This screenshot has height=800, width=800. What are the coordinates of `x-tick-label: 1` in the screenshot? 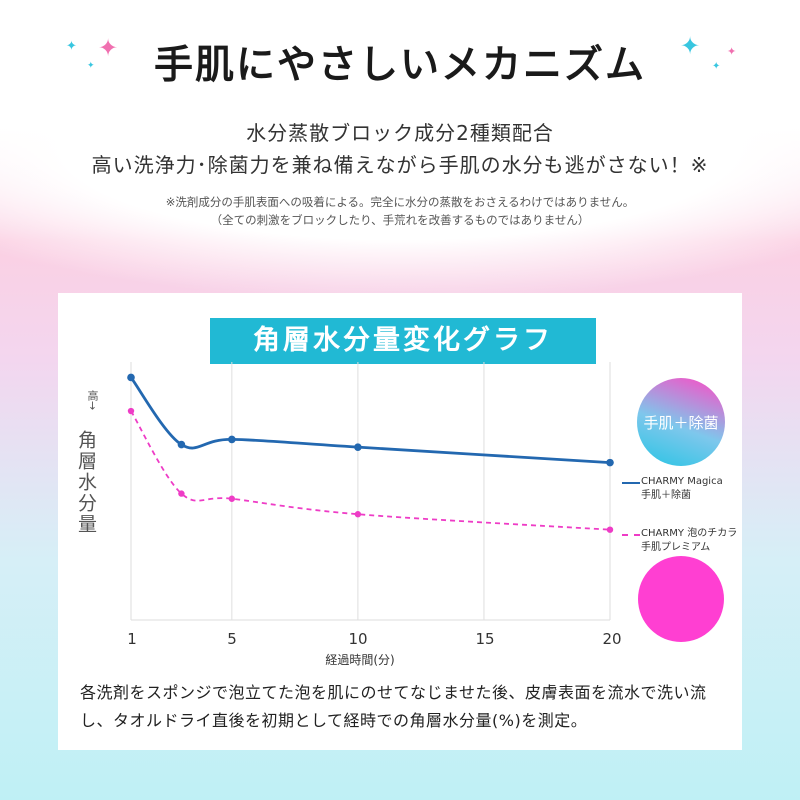 It's located at (132, 639).